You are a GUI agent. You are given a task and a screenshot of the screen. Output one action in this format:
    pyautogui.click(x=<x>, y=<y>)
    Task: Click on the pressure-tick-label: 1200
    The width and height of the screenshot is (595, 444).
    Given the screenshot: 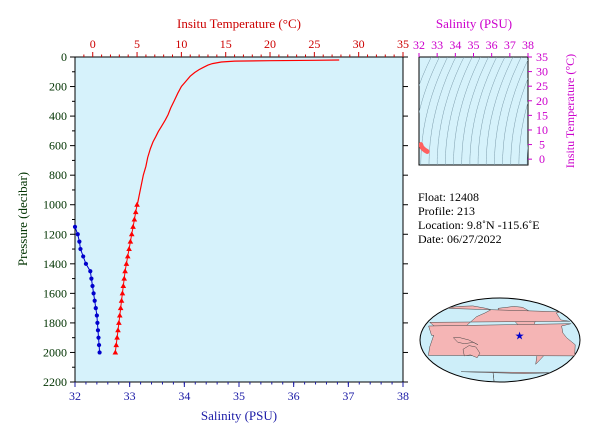 What is the action you would take?
    pyautogui.click(x=55, y=234)
    